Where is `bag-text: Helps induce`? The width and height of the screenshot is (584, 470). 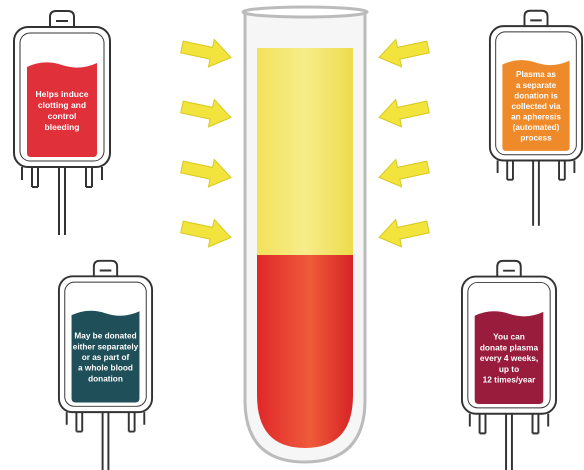 bag-text: Helps induce is located at coordinates (62, 94).